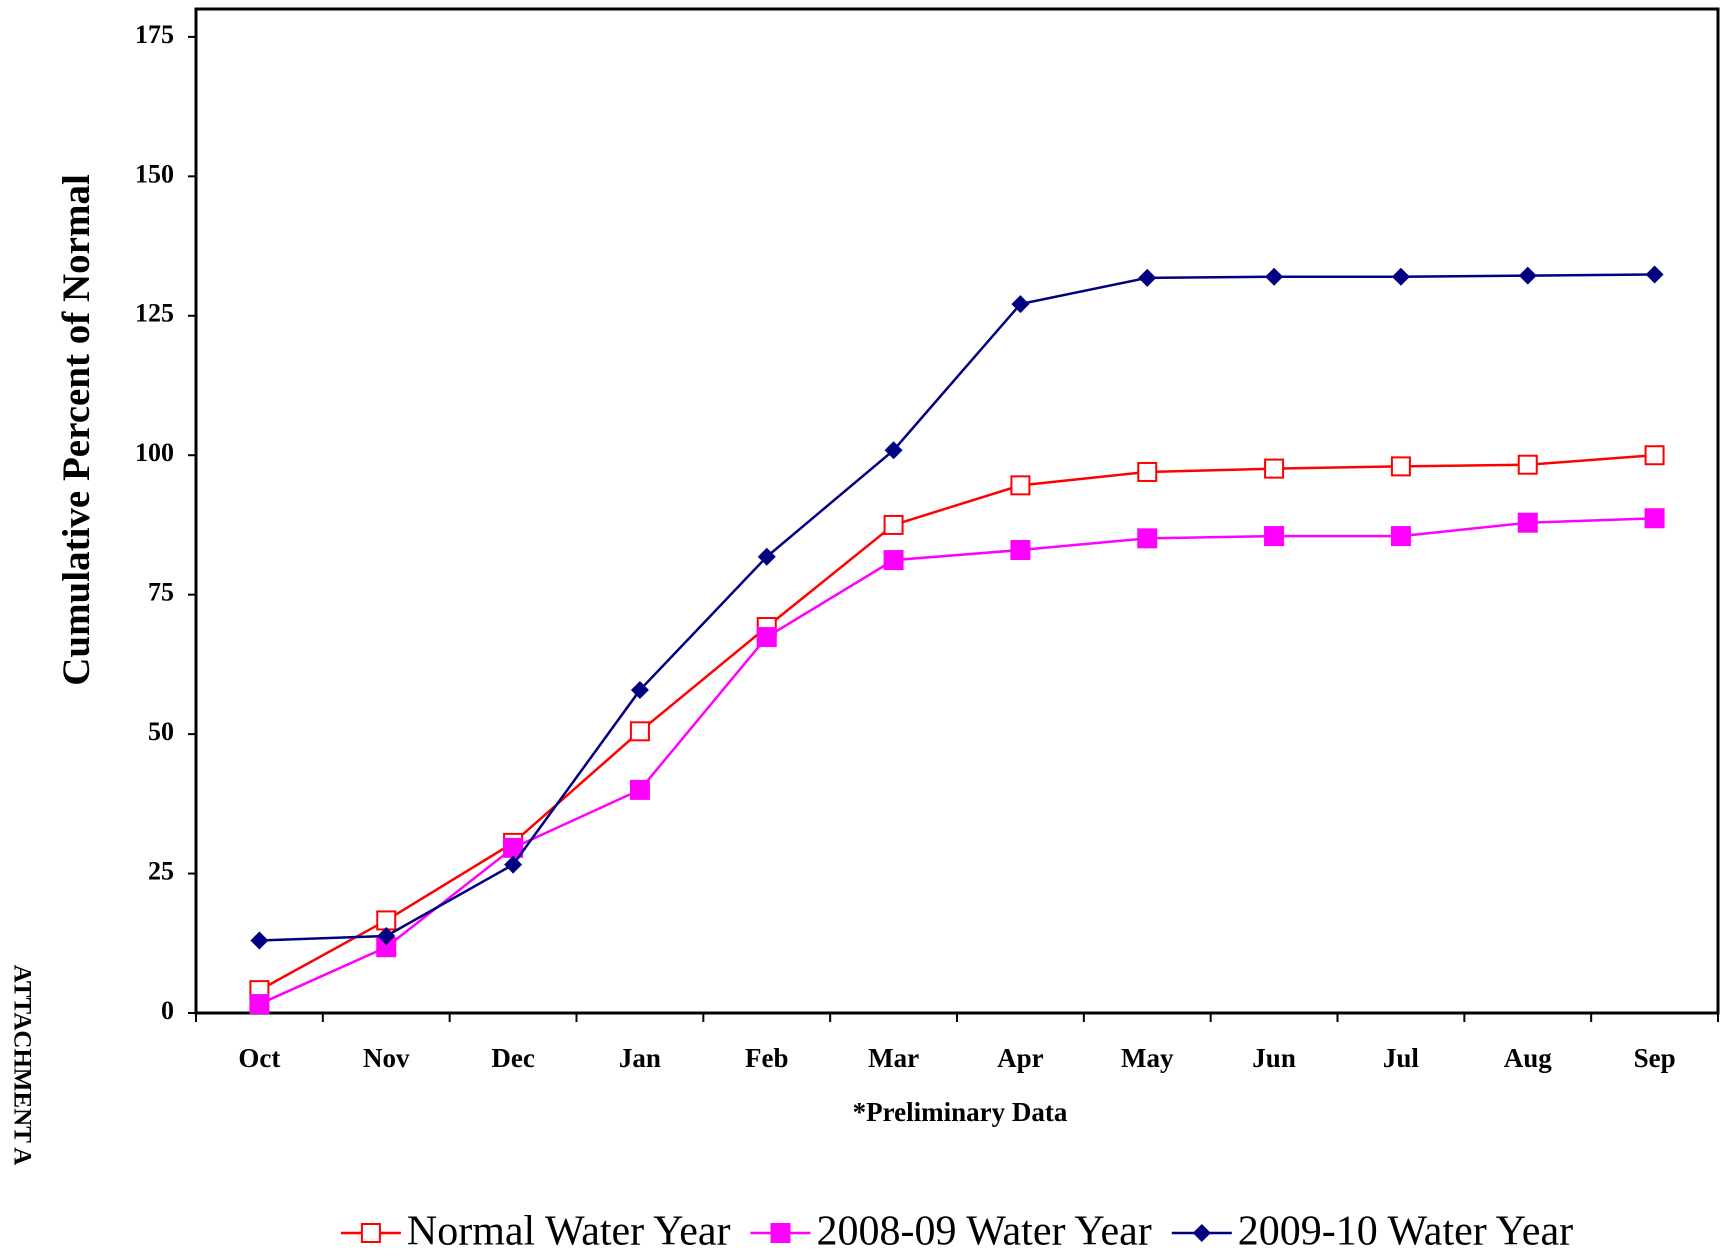  I want to click on x-tick-label: Oct, so click(259, 1058).